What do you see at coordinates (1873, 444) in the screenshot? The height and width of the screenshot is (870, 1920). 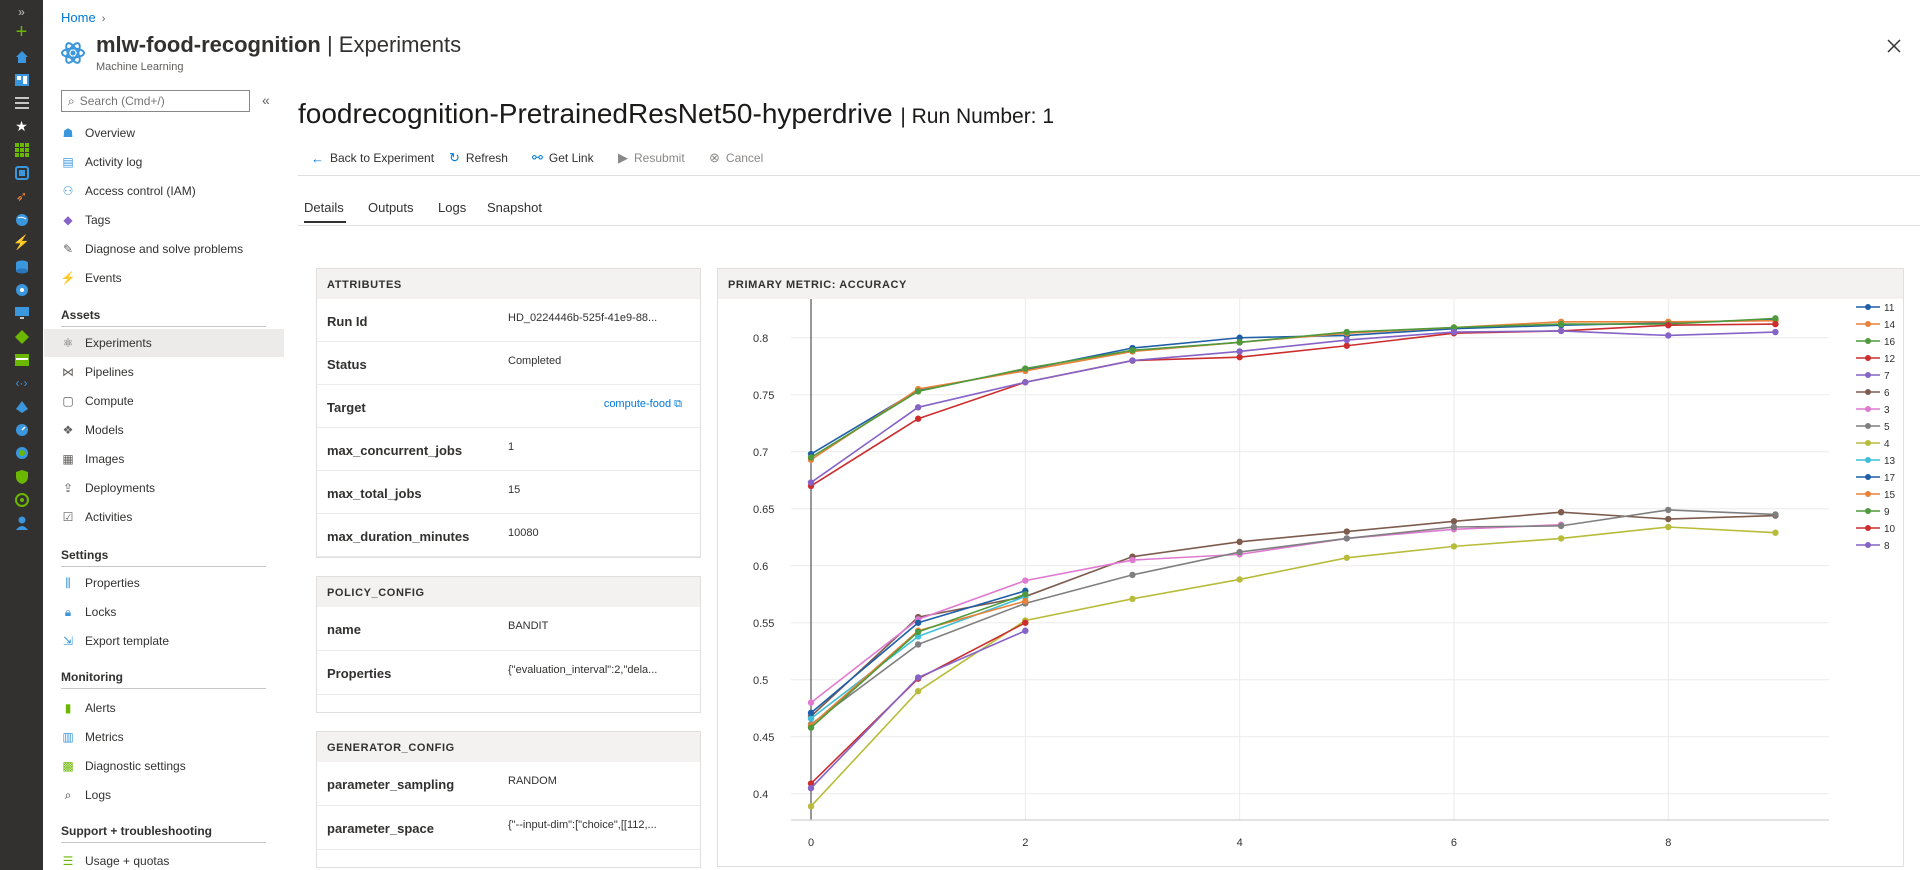 I see `legend-item-4: 4` at bounding box center [1873, 444].